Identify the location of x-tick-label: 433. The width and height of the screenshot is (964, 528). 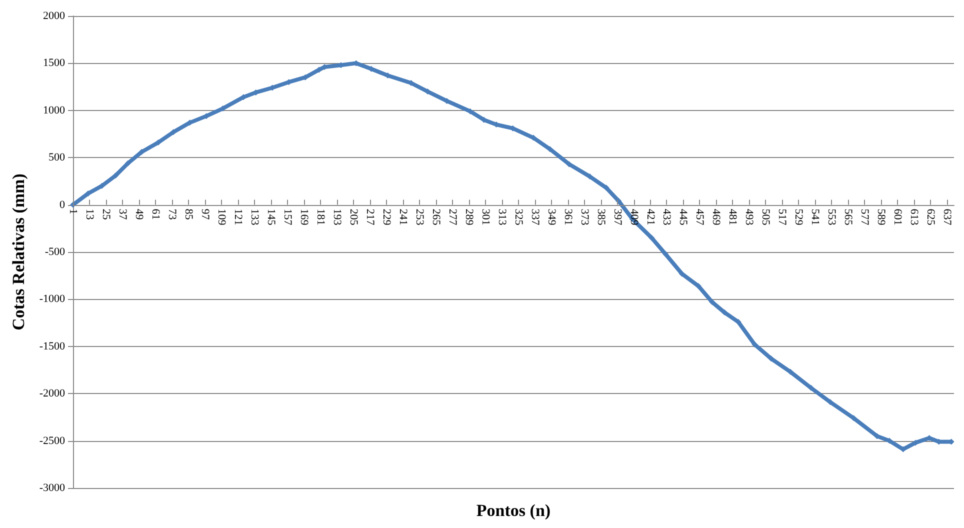
(666, 217).